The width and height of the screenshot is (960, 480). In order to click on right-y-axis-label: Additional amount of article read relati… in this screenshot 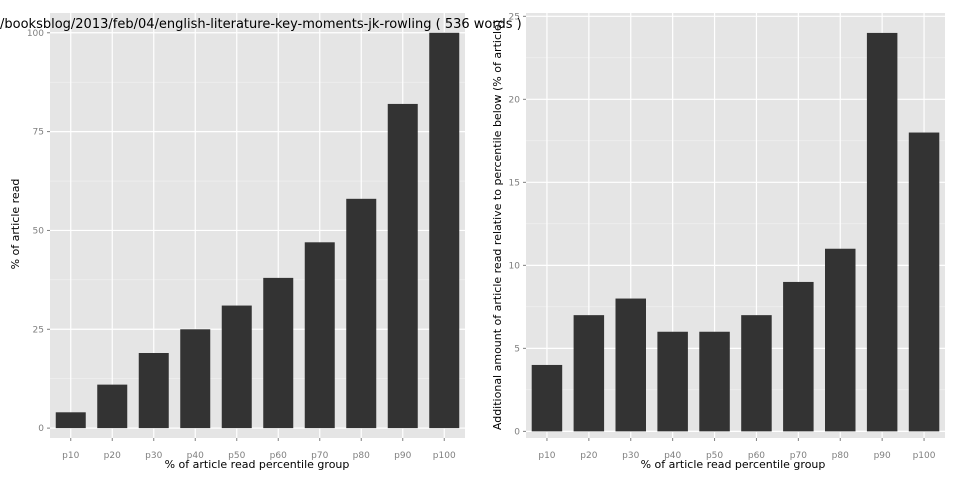, I will do `click(497, 225)`.